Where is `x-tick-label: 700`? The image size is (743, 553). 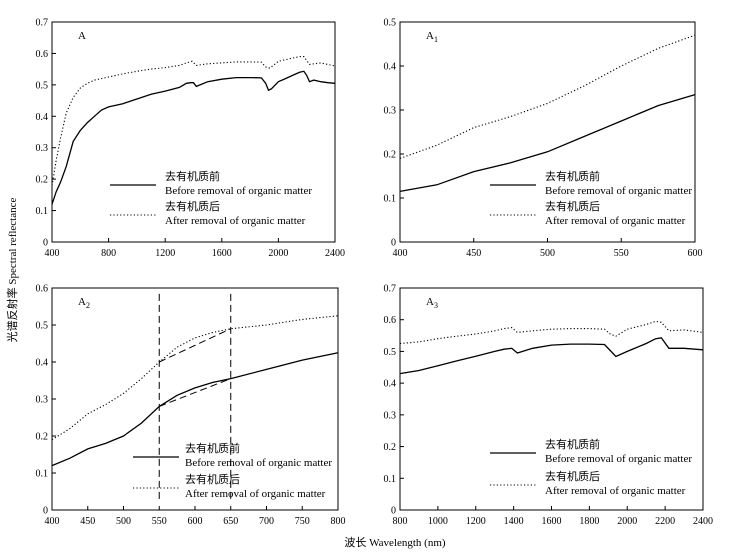 x-tick-label: 700 is located at coordinates (266, 521).